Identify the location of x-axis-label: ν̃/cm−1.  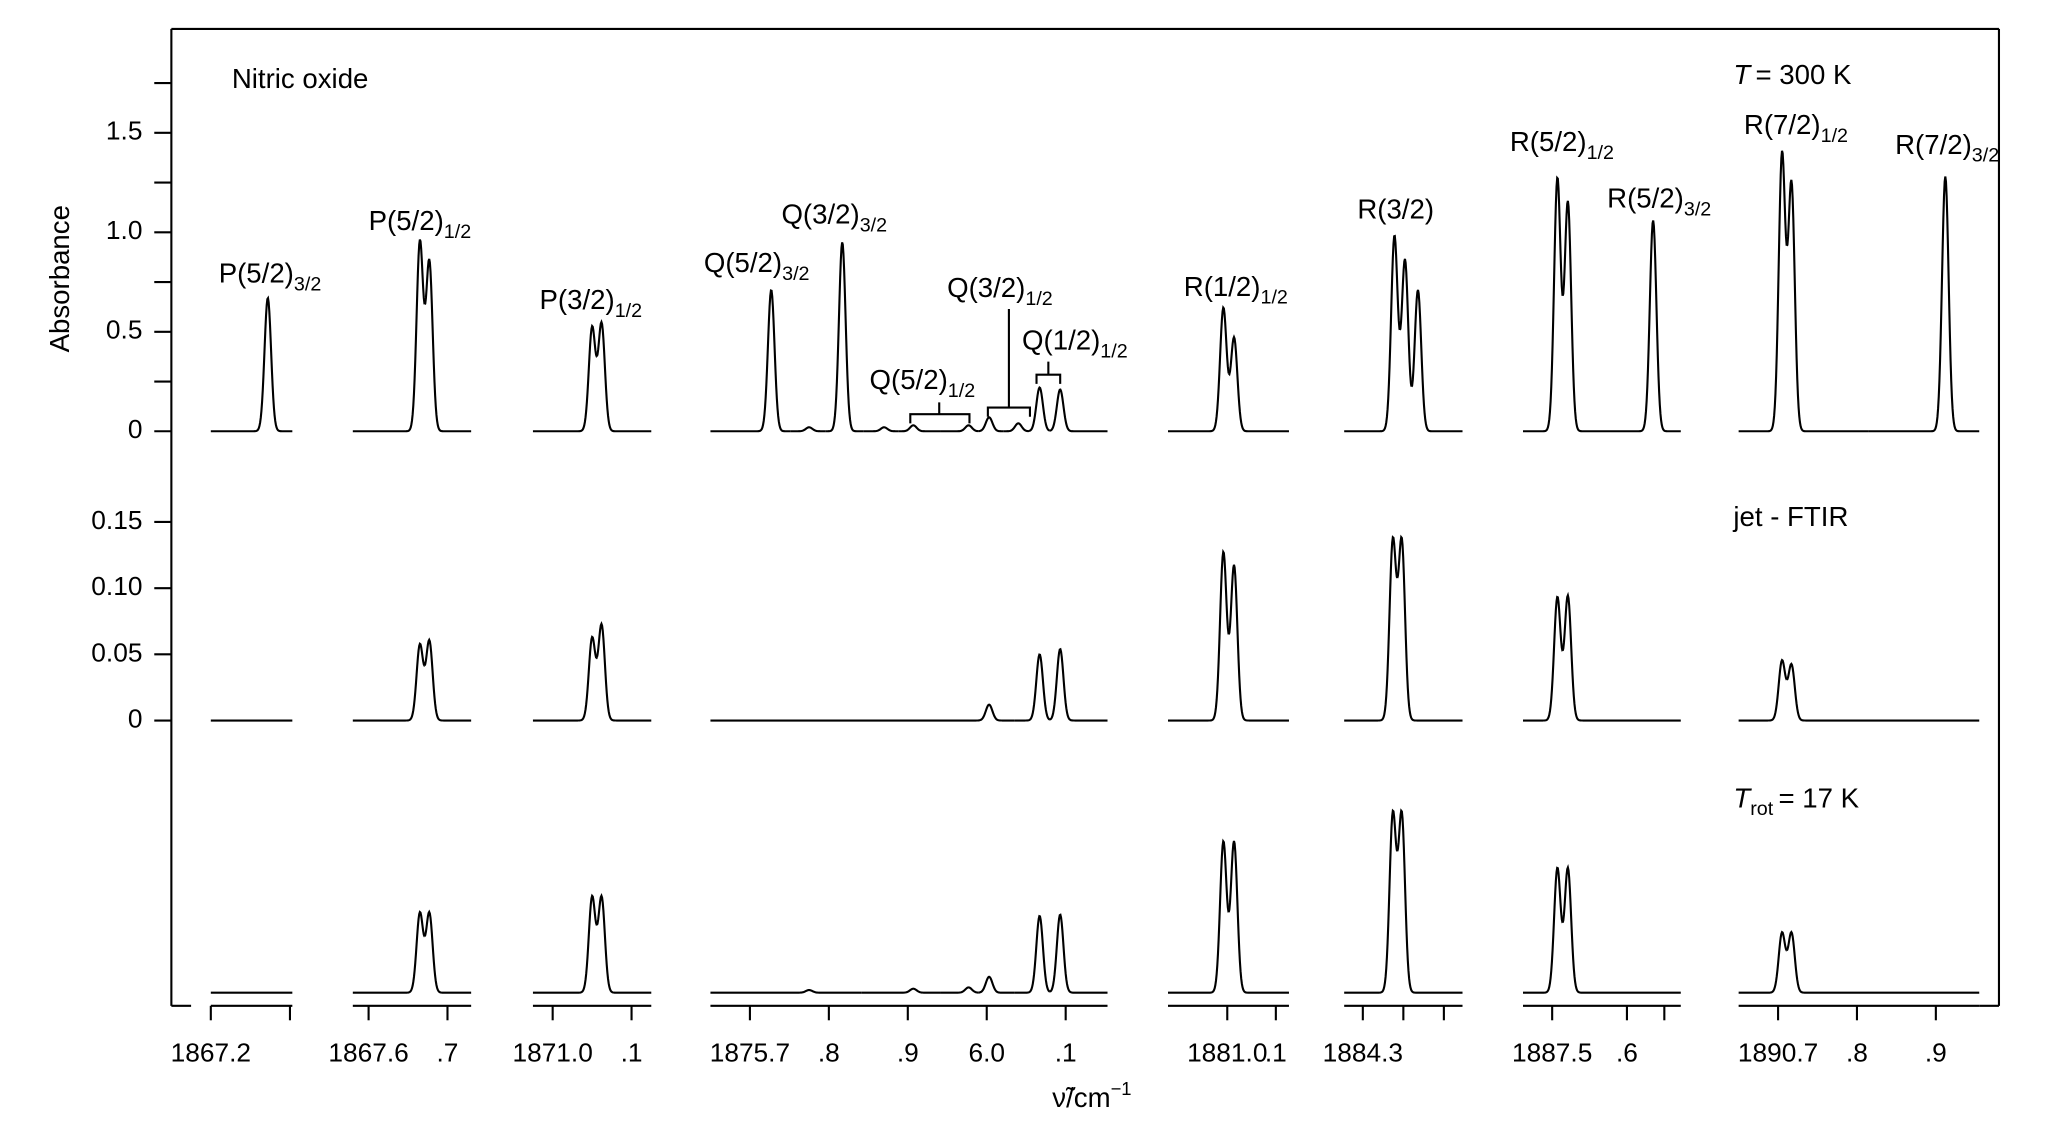
(1091, 1095).